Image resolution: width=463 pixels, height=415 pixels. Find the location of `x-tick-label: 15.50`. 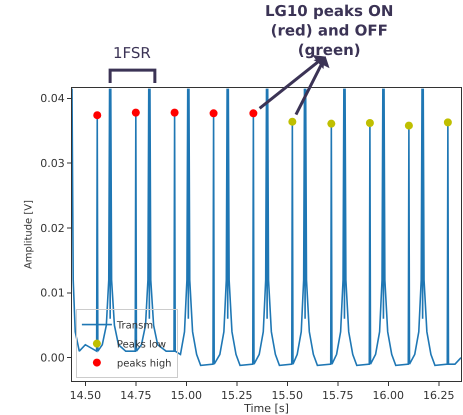

x-tick-label: 15.50 is located at coordinates (288, 395).